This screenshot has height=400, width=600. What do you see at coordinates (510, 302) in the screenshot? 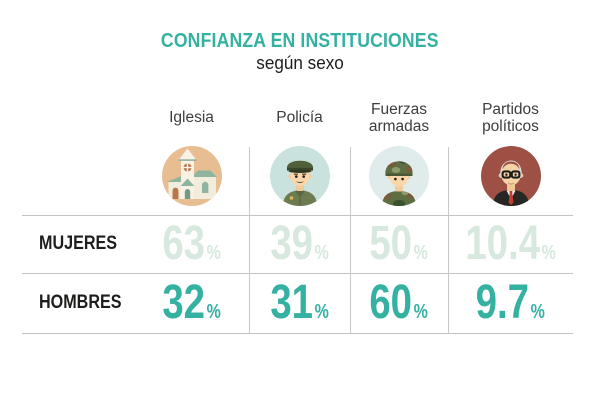
I see `value-hombres-partidos-politicos: 9.7%` at bounding box center [510, 302].